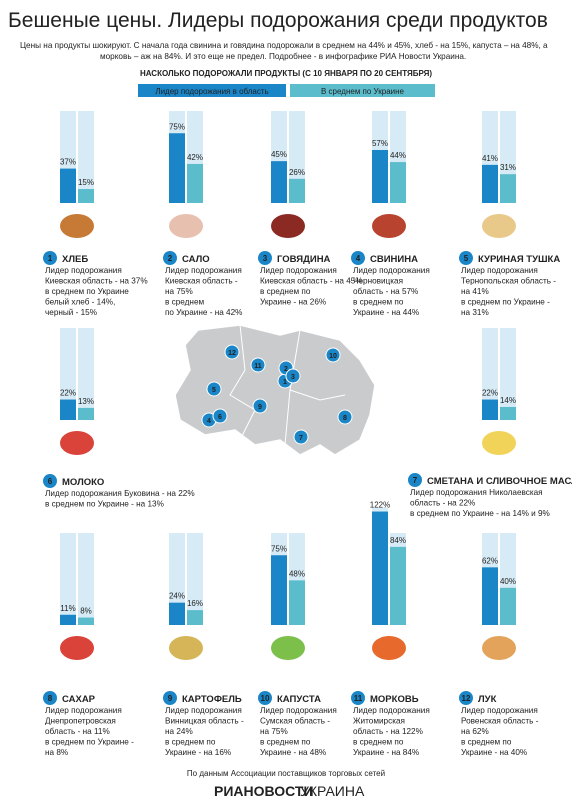  What do you see at coordinates (487, 699) in the screenshot?
I see `product-name: ЛУК` at bounding box center [487, 699].